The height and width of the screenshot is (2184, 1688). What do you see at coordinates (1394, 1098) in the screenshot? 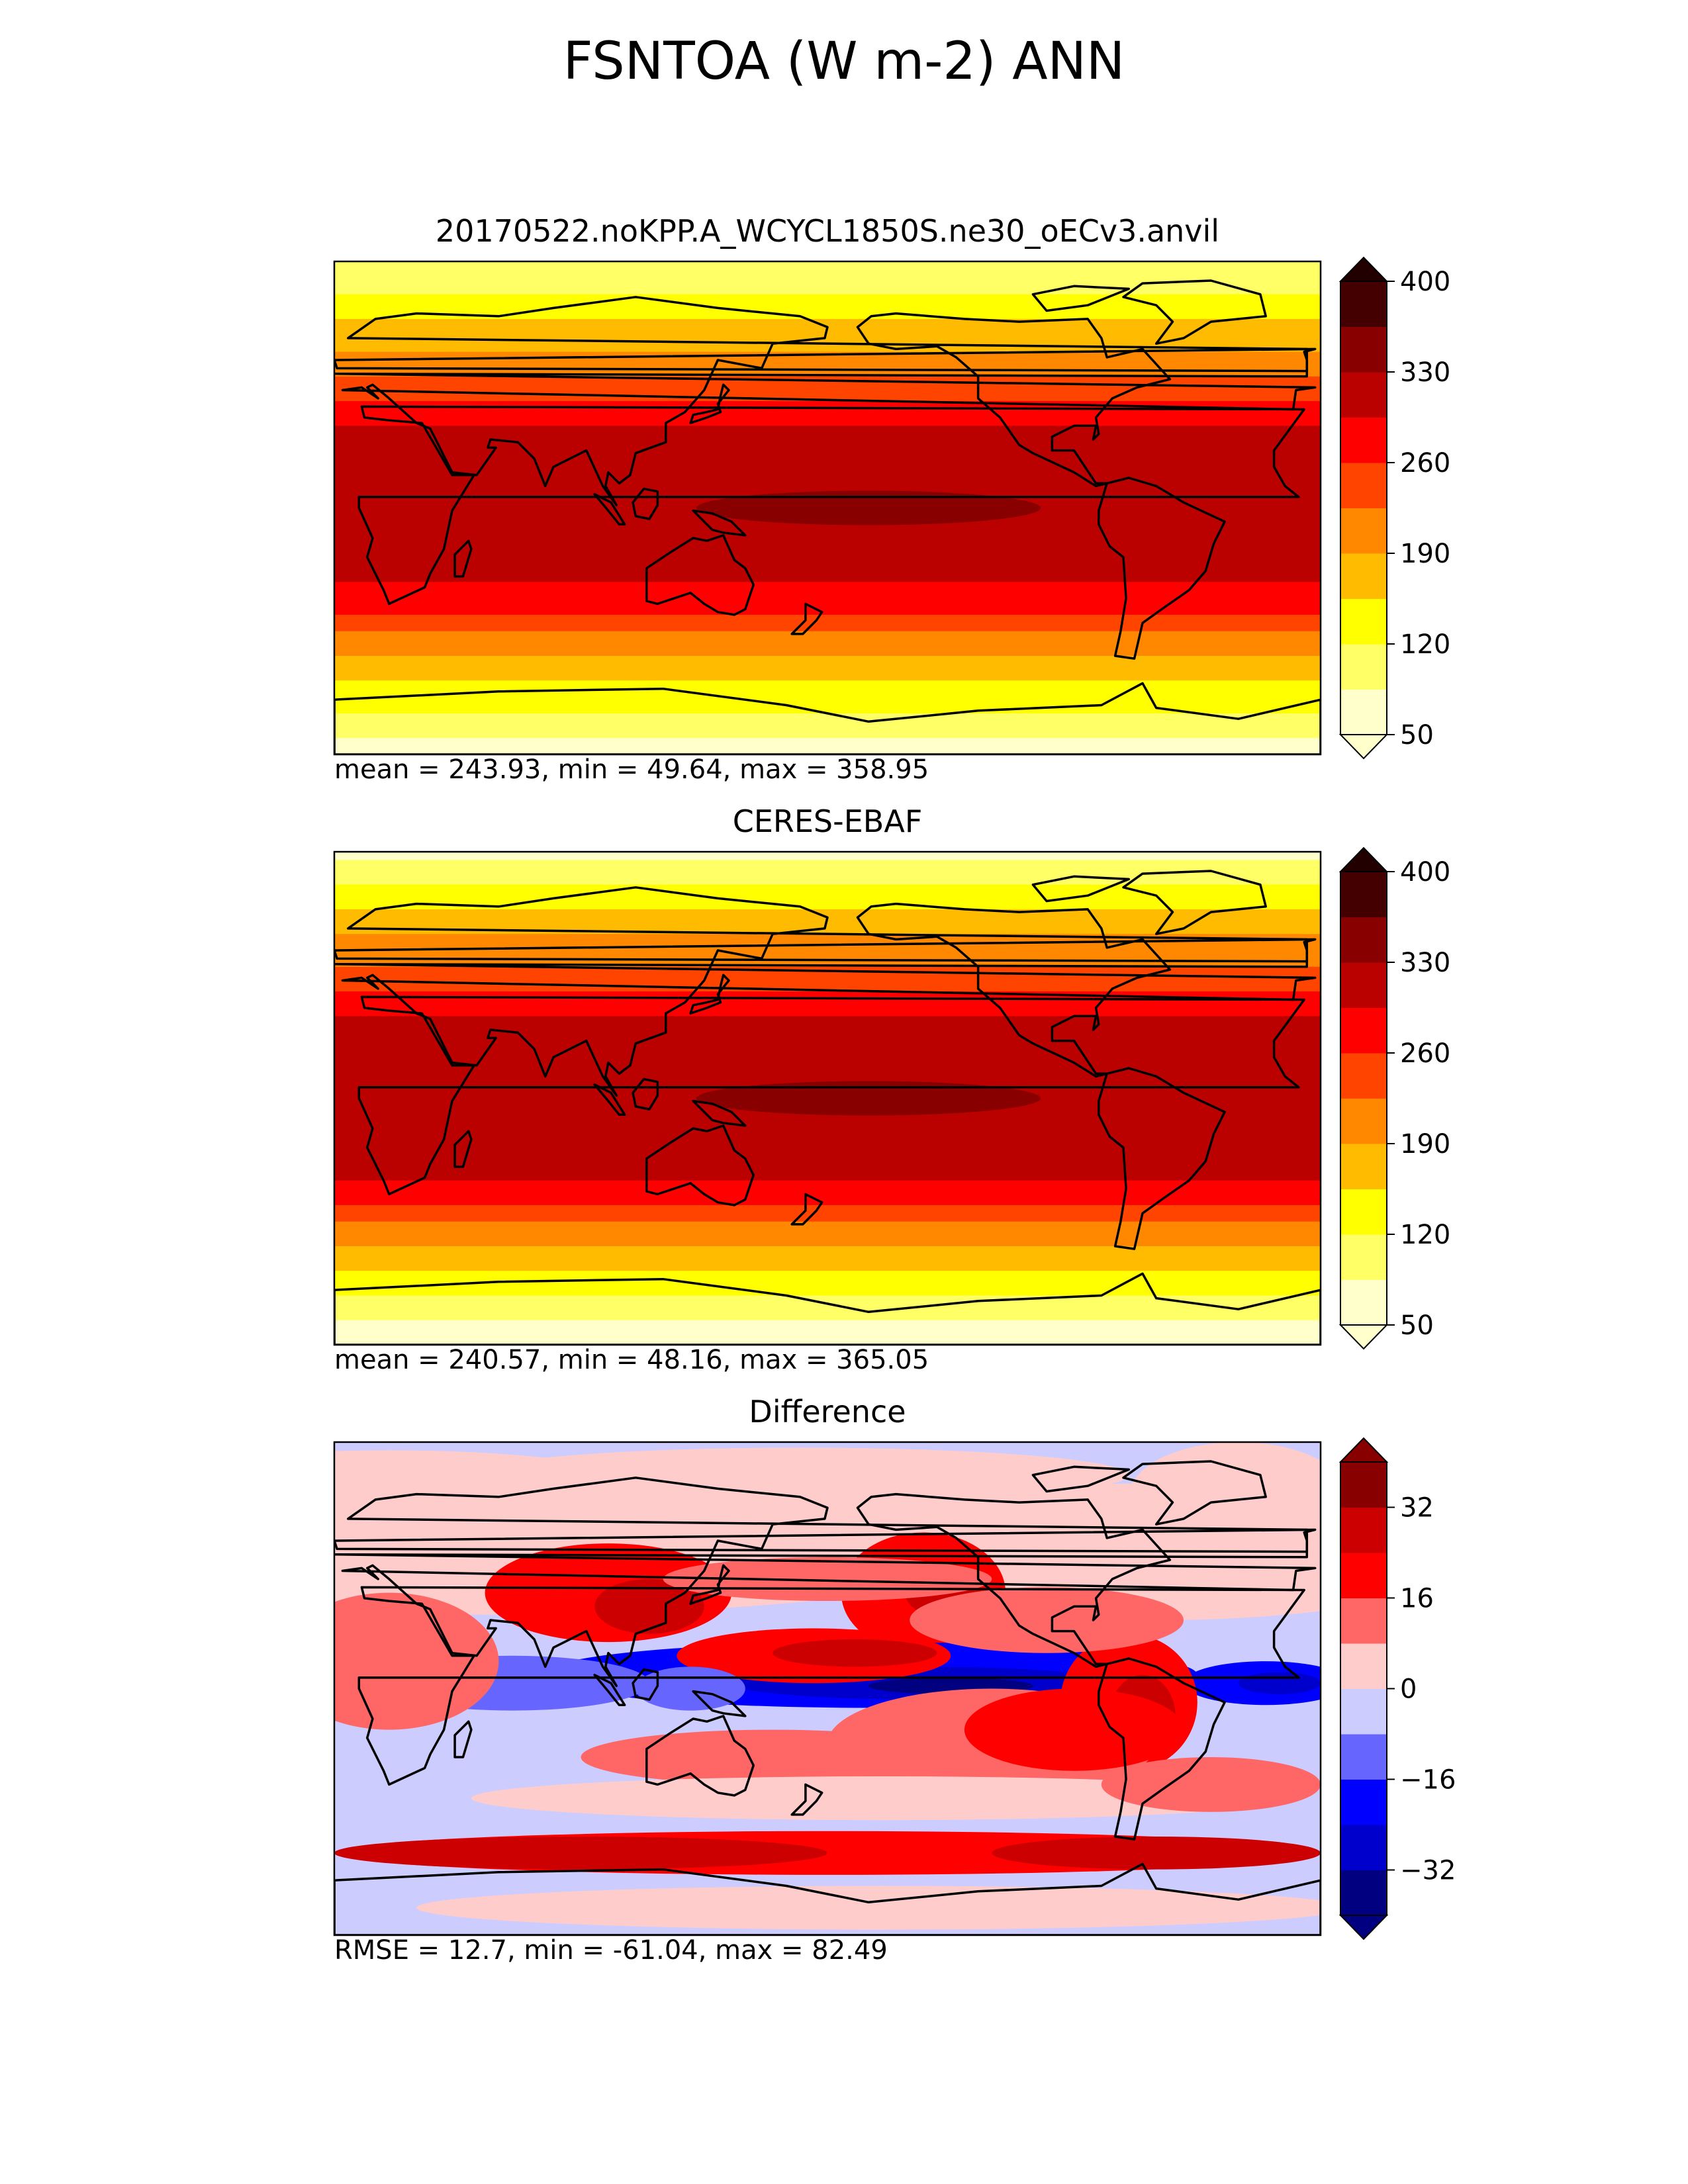
I see `colorbar-2: 50 120 190 260 330 400` at bounding box center [1394, 1098].